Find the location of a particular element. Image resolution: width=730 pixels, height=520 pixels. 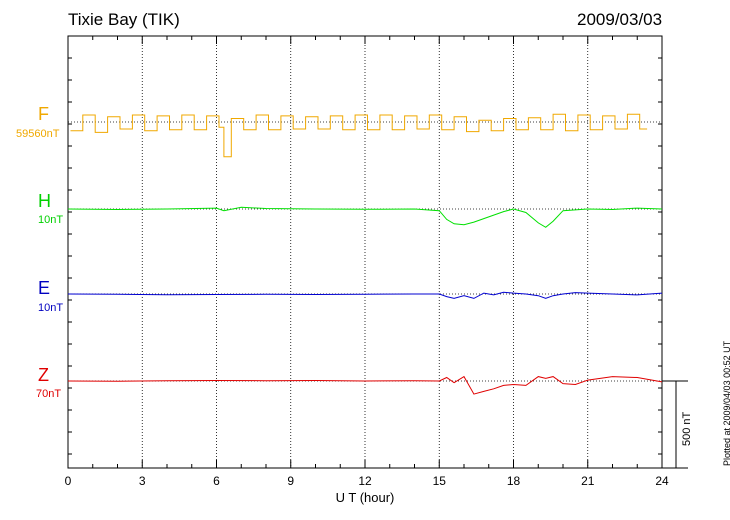

component-label-H: H is located at coordinates (44, 201).